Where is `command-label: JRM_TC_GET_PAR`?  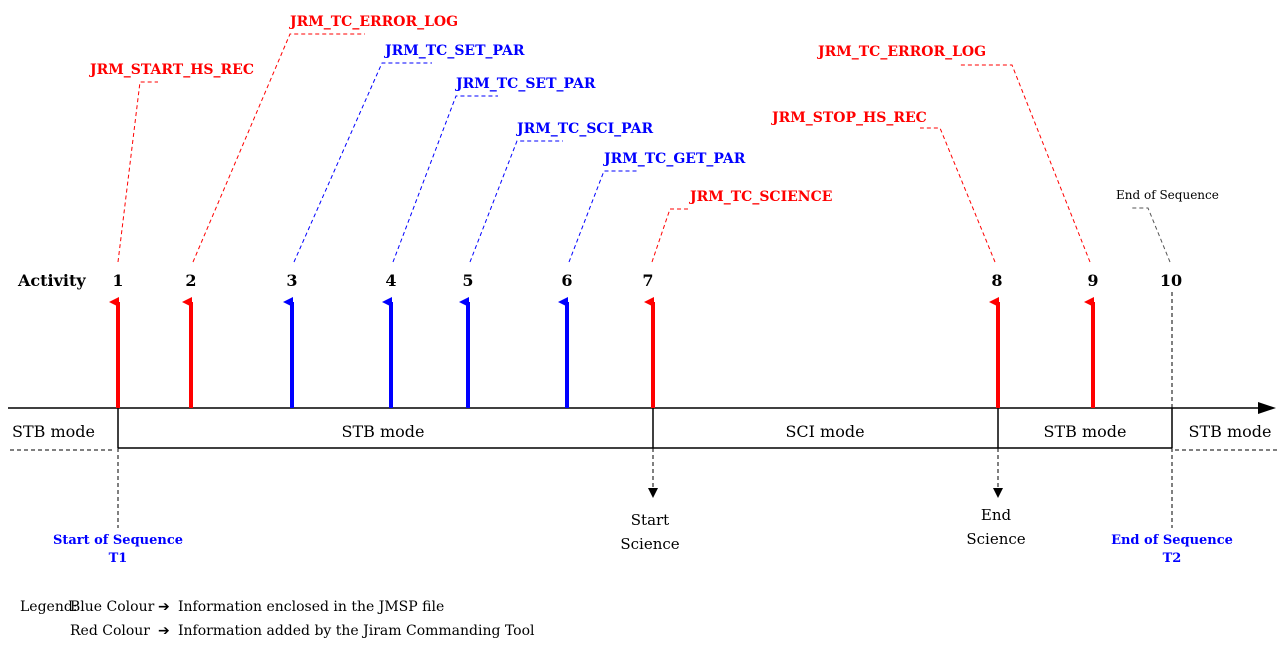
command-label: JRM_TC_GET_PAR is located at coordinates (674, 159).